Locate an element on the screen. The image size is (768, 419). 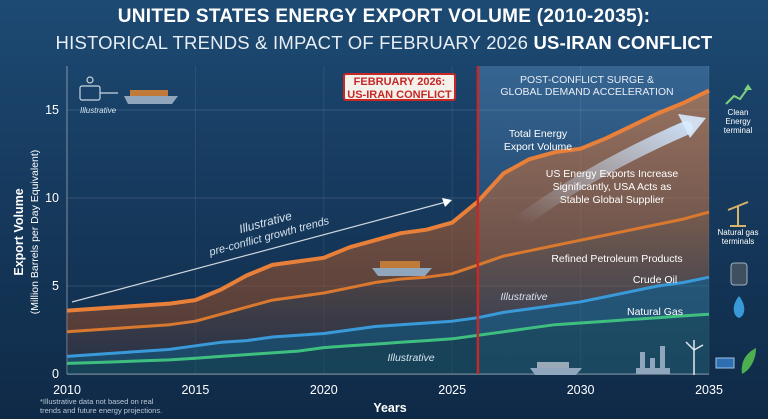
post-label-line2: GLOBAL DEMAND ACCELERATION is located at coordinates (587, 92).